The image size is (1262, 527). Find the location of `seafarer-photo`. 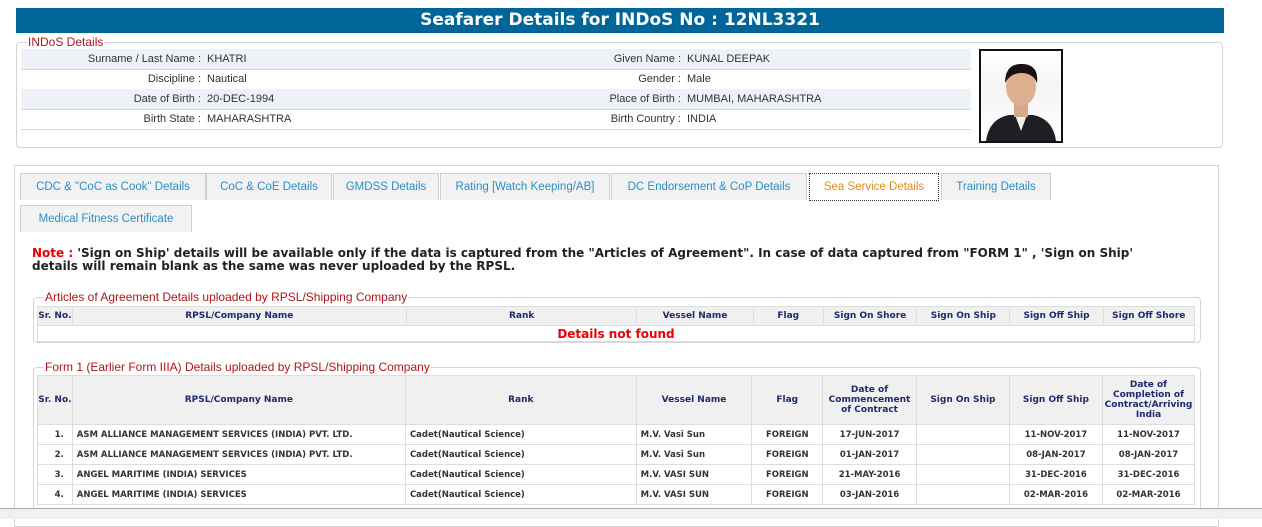

seafarer-photo is located at coordinates (1021, 96).